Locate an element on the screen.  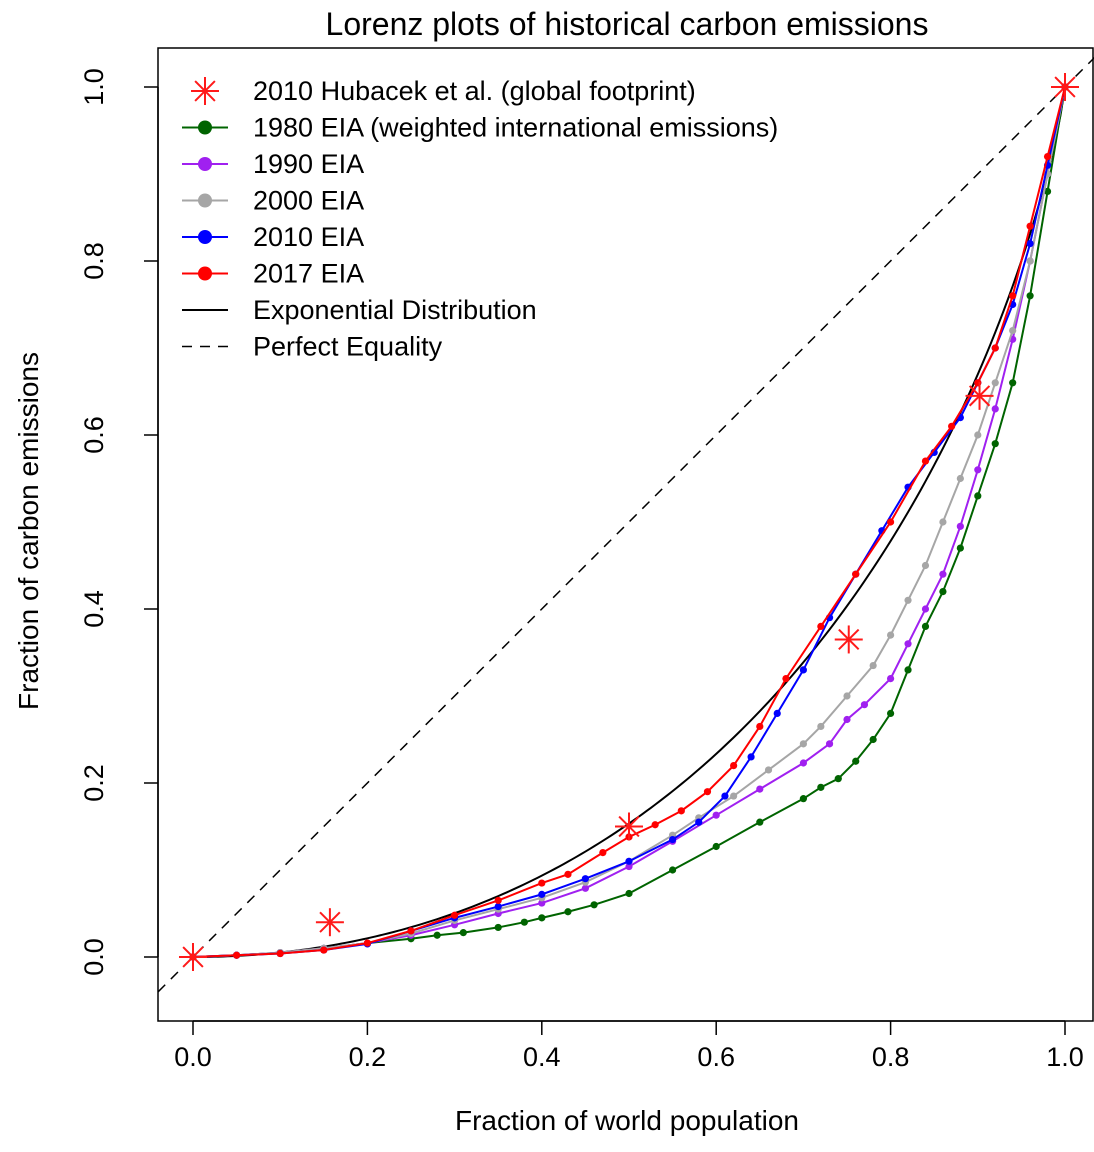
legend-item: Perfect Equality is located at coordinates (312, 347).